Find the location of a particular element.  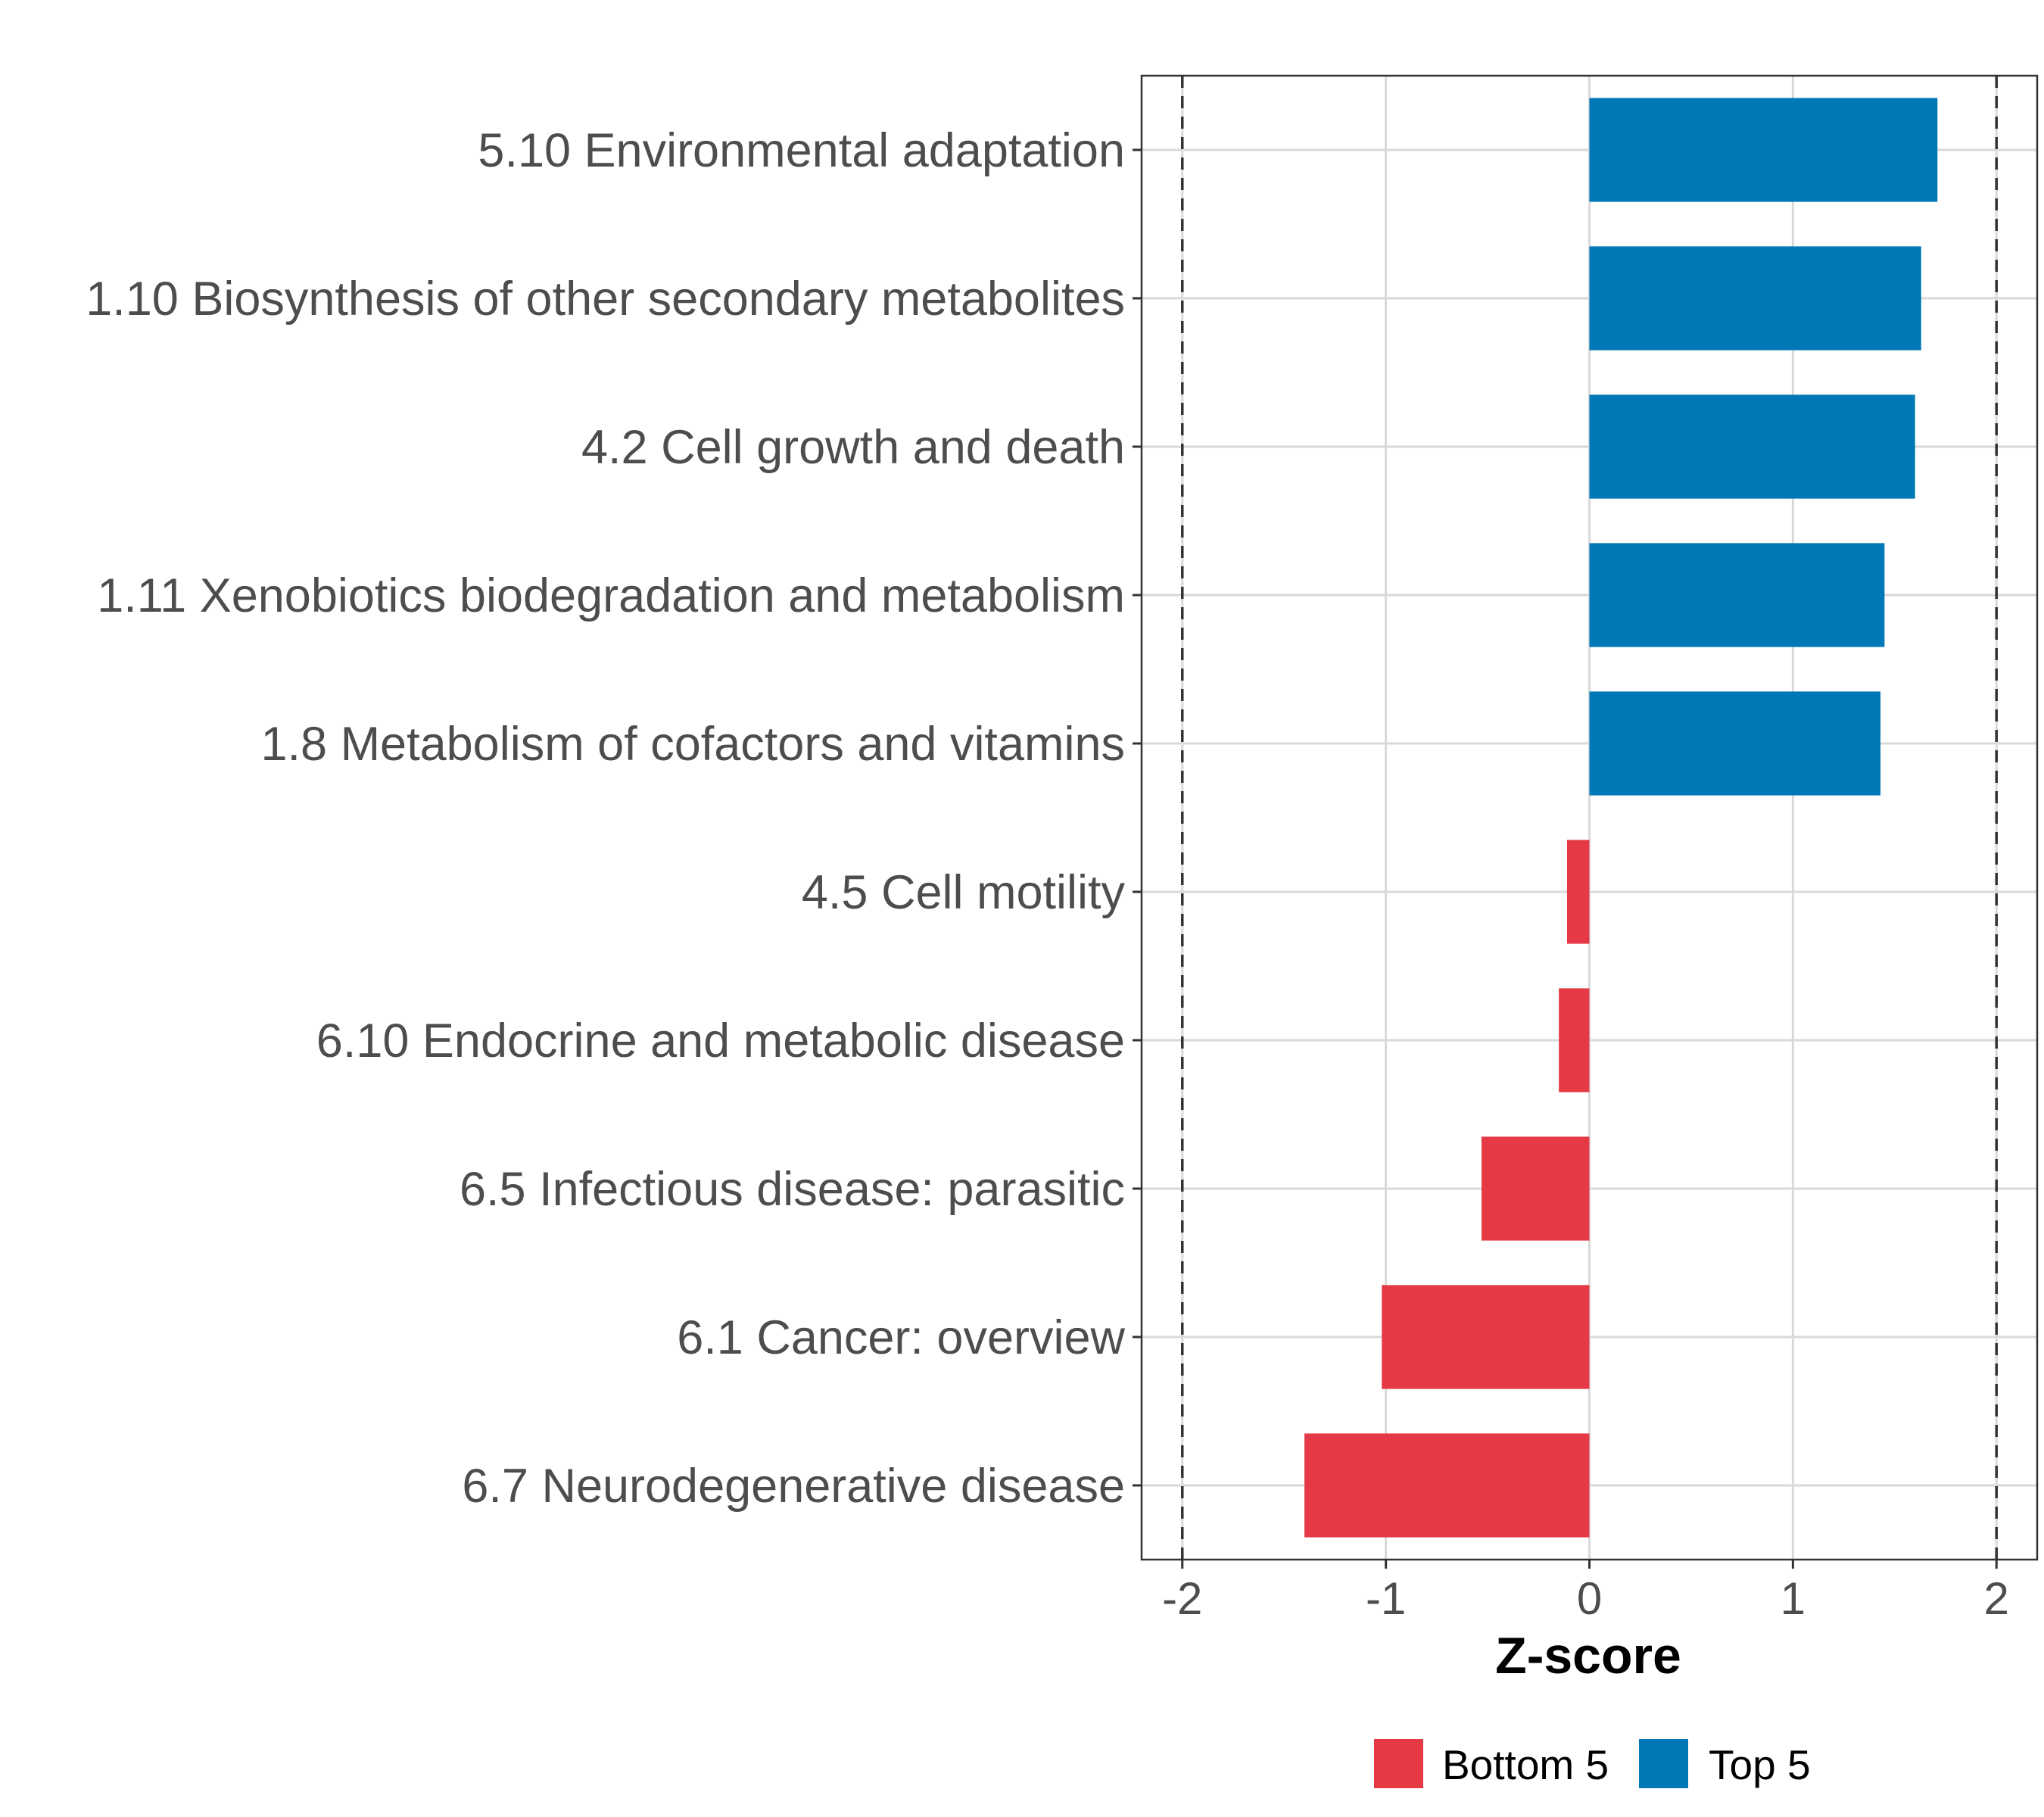

bar-6-5-infectious-disease-parasitic is located at coordinates (1536, 1188).